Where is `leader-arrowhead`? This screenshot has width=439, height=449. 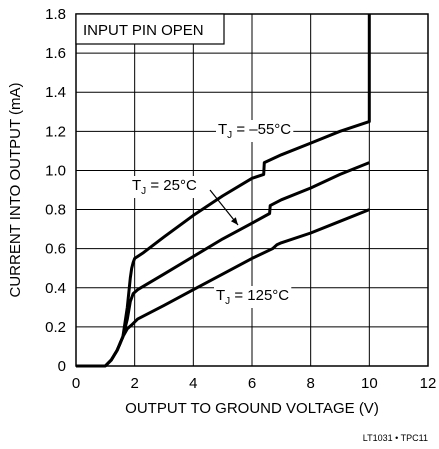 leader-arrowhead is located at coordinates (234, 221).